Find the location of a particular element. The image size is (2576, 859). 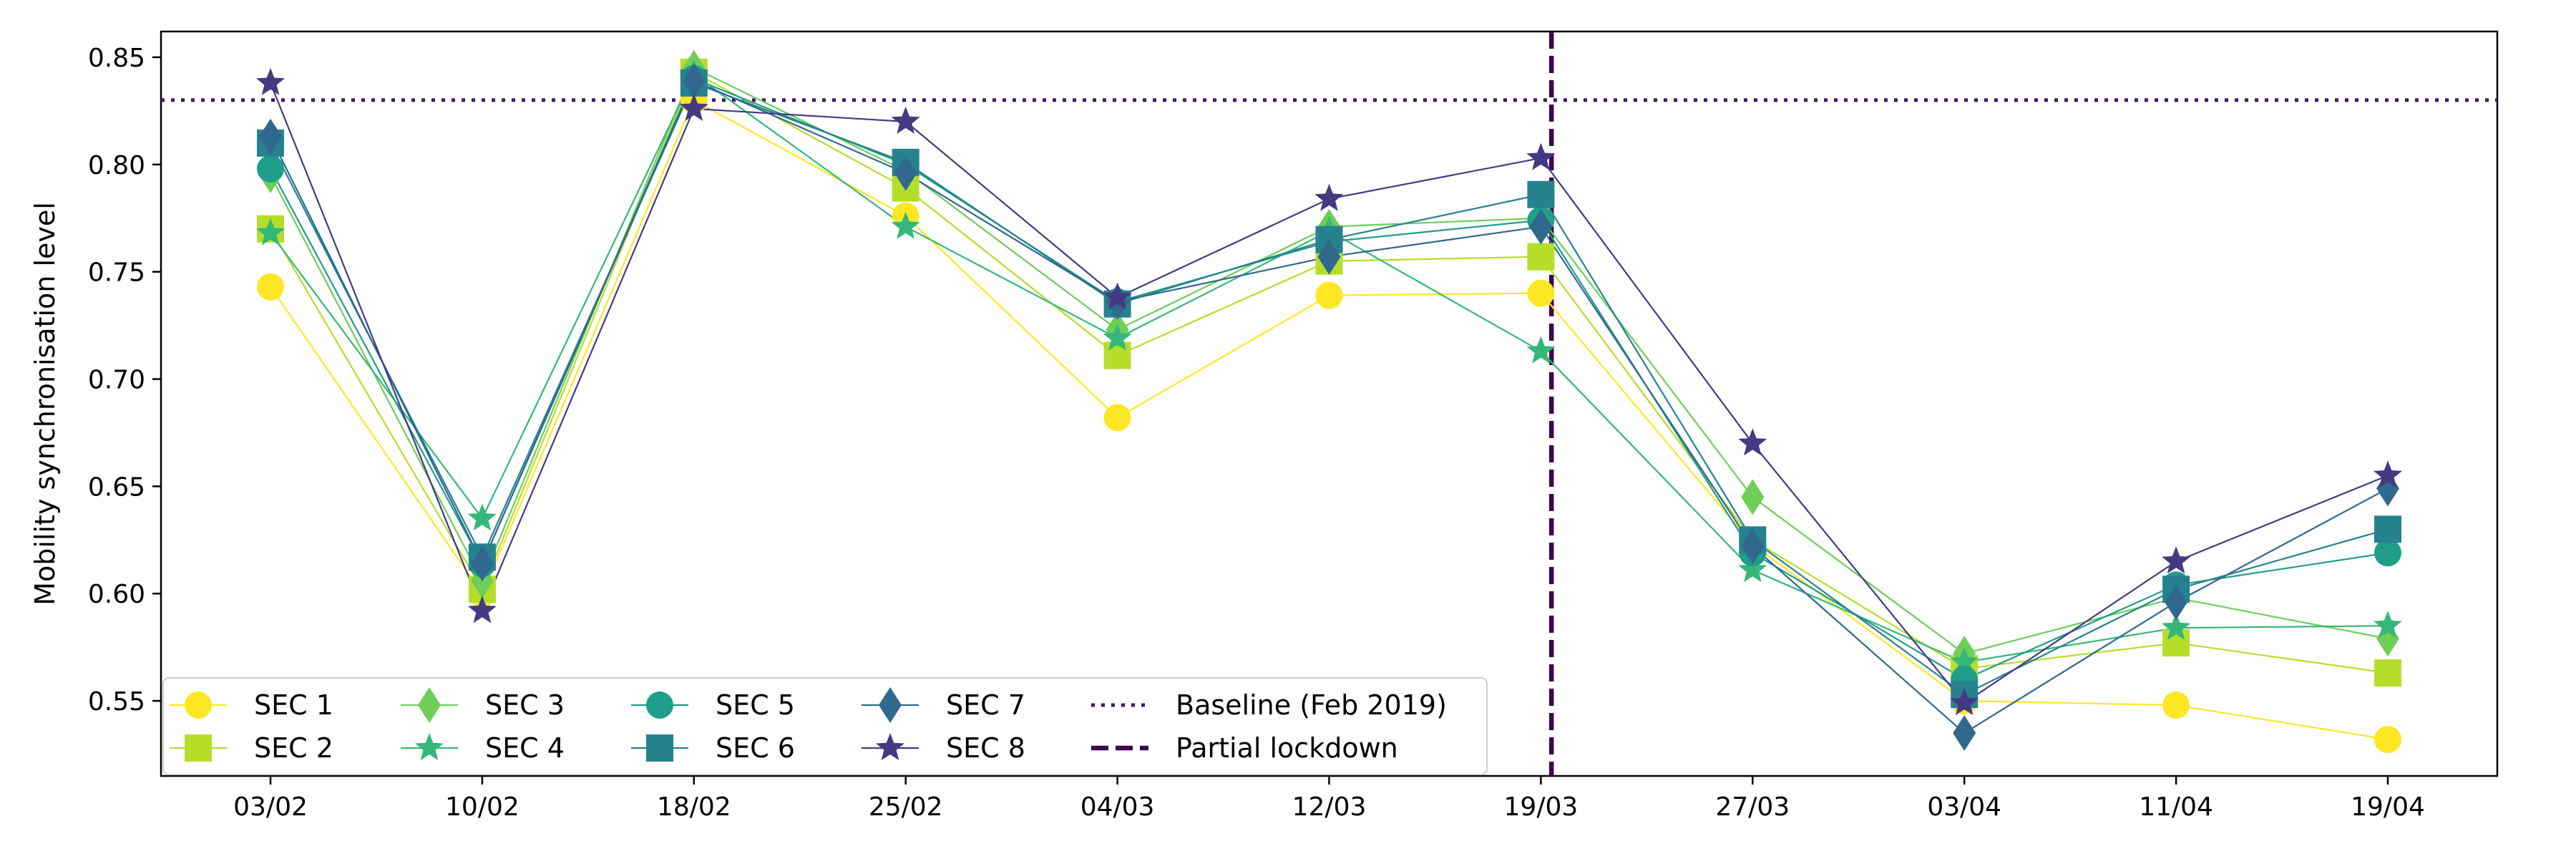

x-tick-label: 25/02 is located at coordinates (906, 807).